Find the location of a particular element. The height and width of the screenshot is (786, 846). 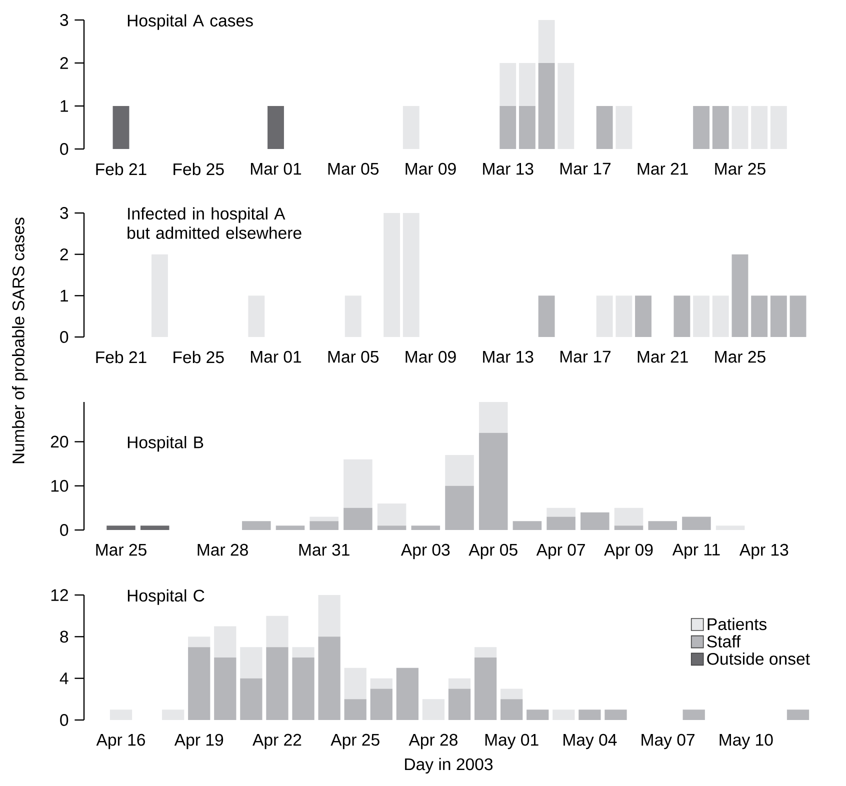

x-tick-label: Mar 28 is located at coordinates (223, 550).